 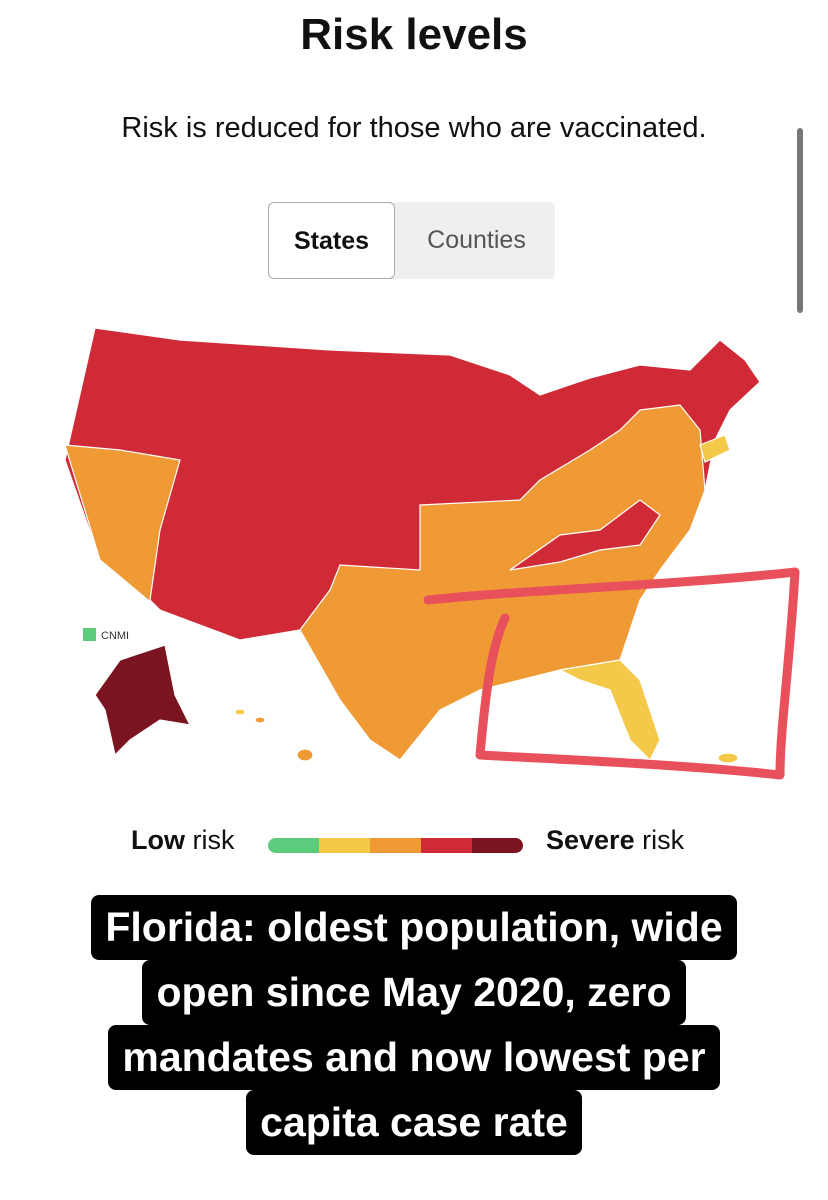 I want to click on legend-bold: Low, so click(x=158, y=840).